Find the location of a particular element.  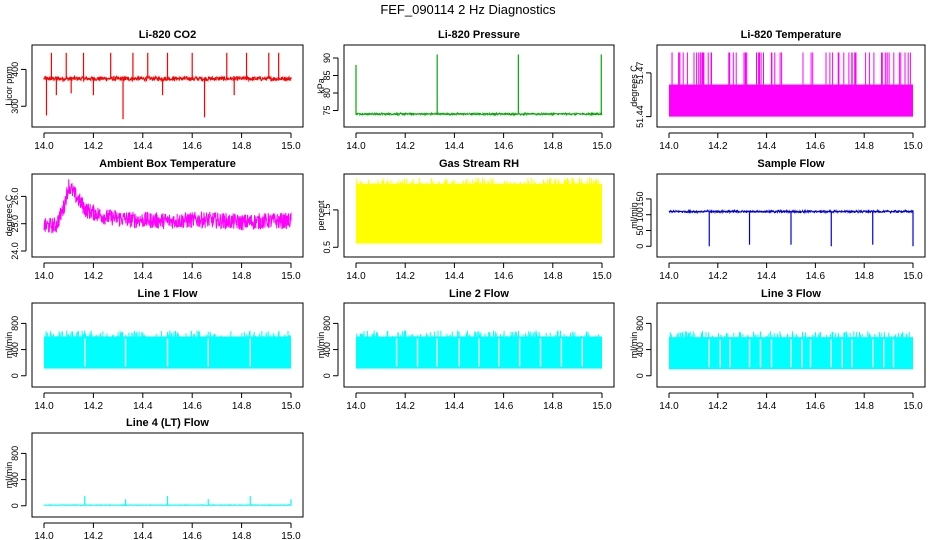

y-tick-label: 0 is located at coordinates (15, 375).